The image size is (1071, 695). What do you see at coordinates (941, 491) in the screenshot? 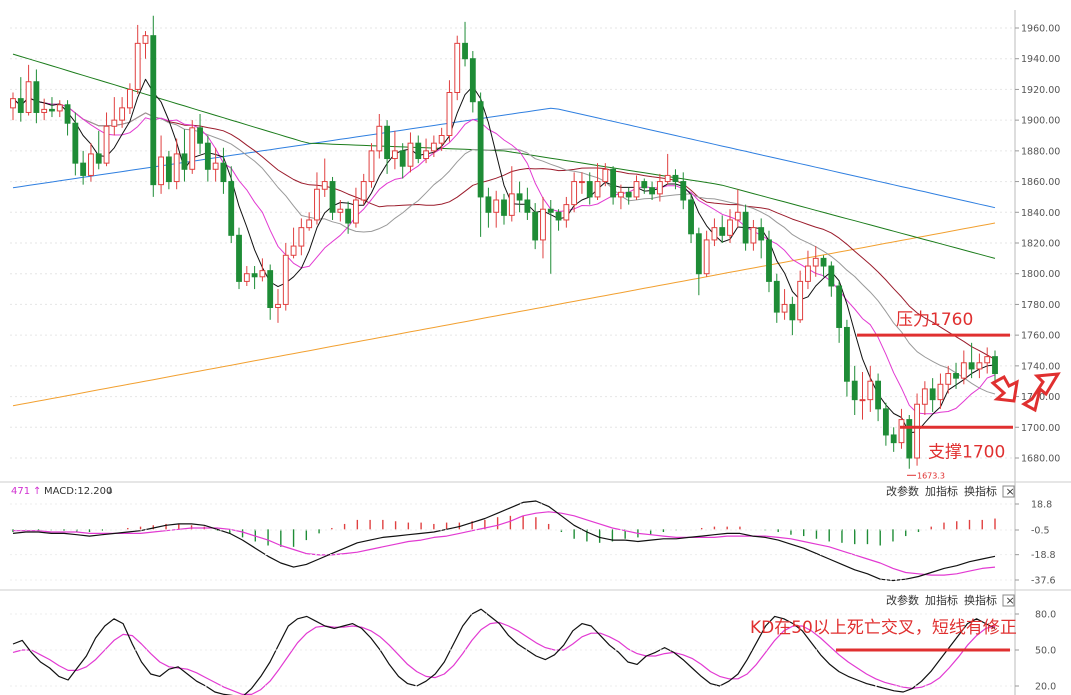
I see `macd-add-indicator-button: 加指标` at bounding box center [941, 491].